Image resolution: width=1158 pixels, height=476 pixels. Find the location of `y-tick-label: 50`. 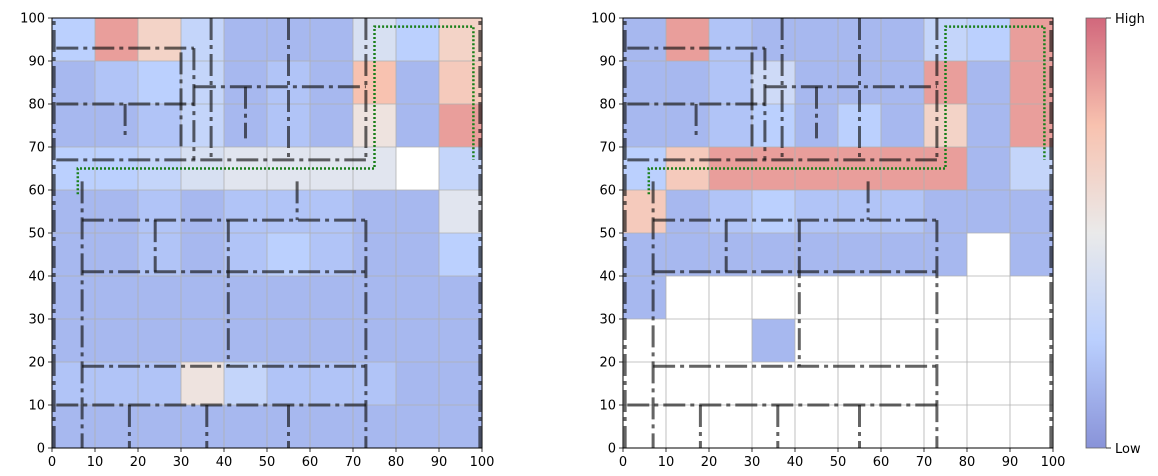

y-tick-label: 50 is located at coordinates (607, 234).